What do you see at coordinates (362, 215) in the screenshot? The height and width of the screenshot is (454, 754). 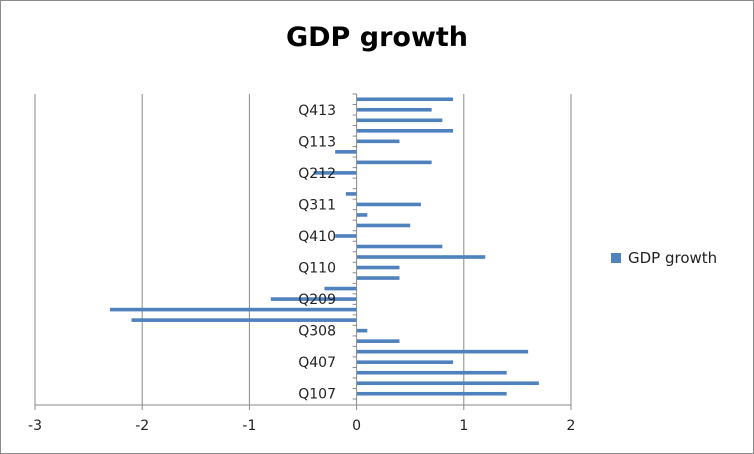 I see `bar-Q211` at bounding box center [362, 215].